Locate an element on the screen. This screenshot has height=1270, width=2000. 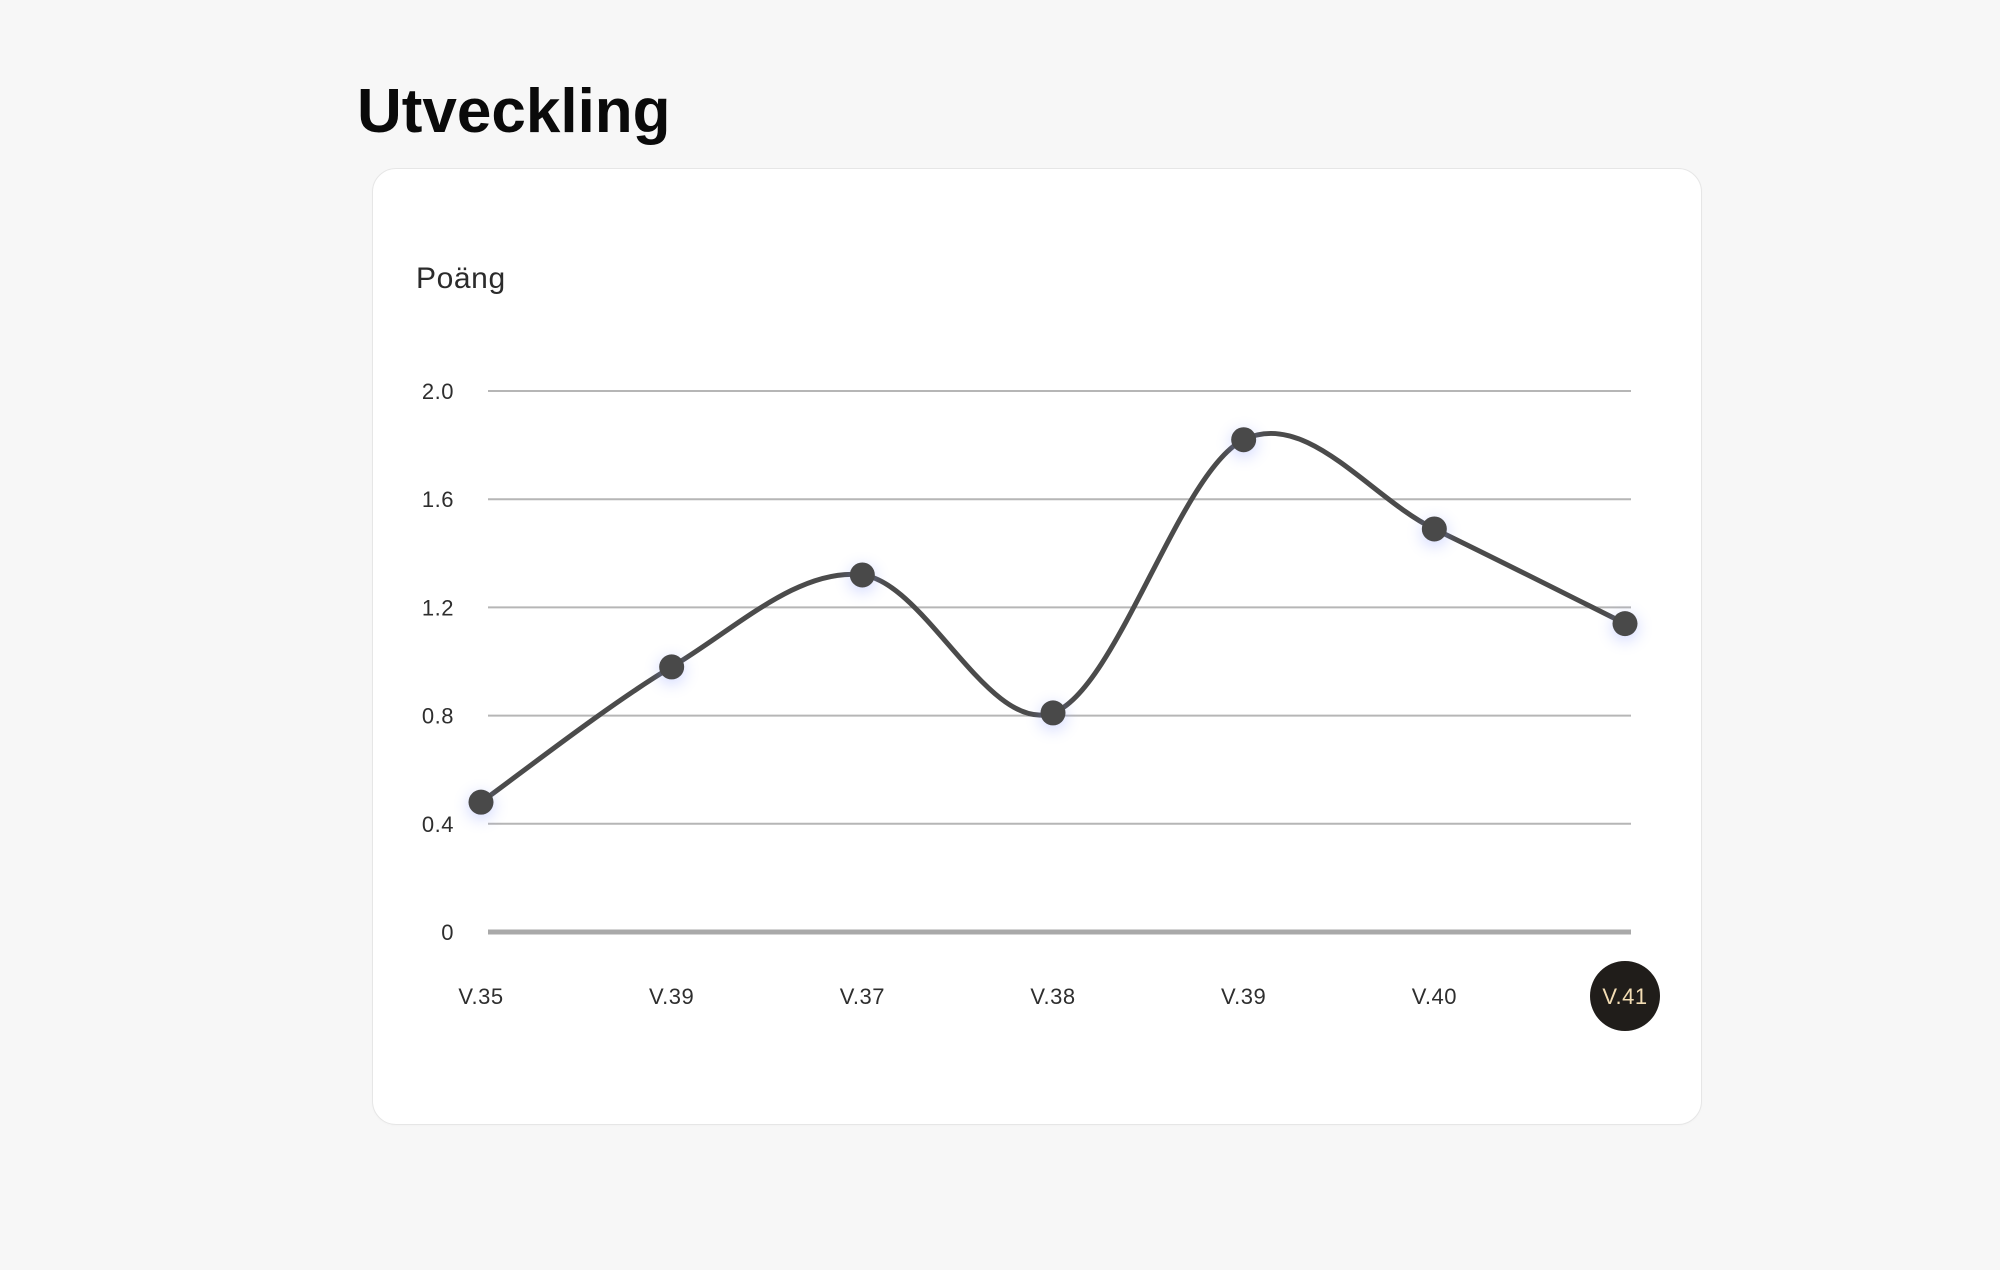
selected-week-label: V.41 is located at coordinates (1624, 996).